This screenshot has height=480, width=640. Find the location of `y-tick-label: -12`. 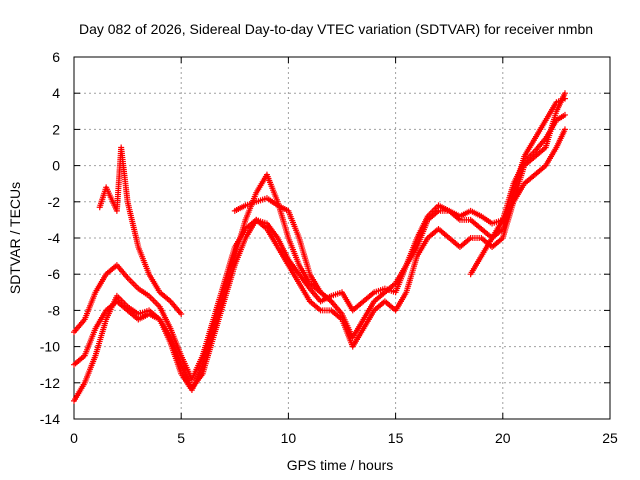

y-tick-label: -12 is located at coordinates (50, 383).